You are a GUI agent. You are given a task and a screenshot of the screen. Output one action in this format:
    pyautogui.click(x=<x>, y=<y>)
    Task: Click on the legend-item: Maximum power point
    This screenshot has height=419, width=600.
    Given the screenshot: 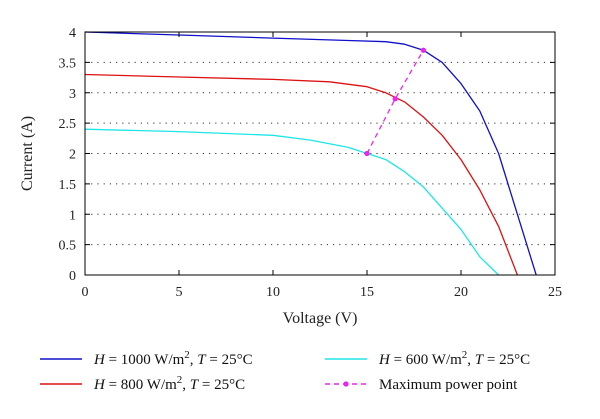 What is the action you would take?
    pyautogui.click(x=421, y=385)
    